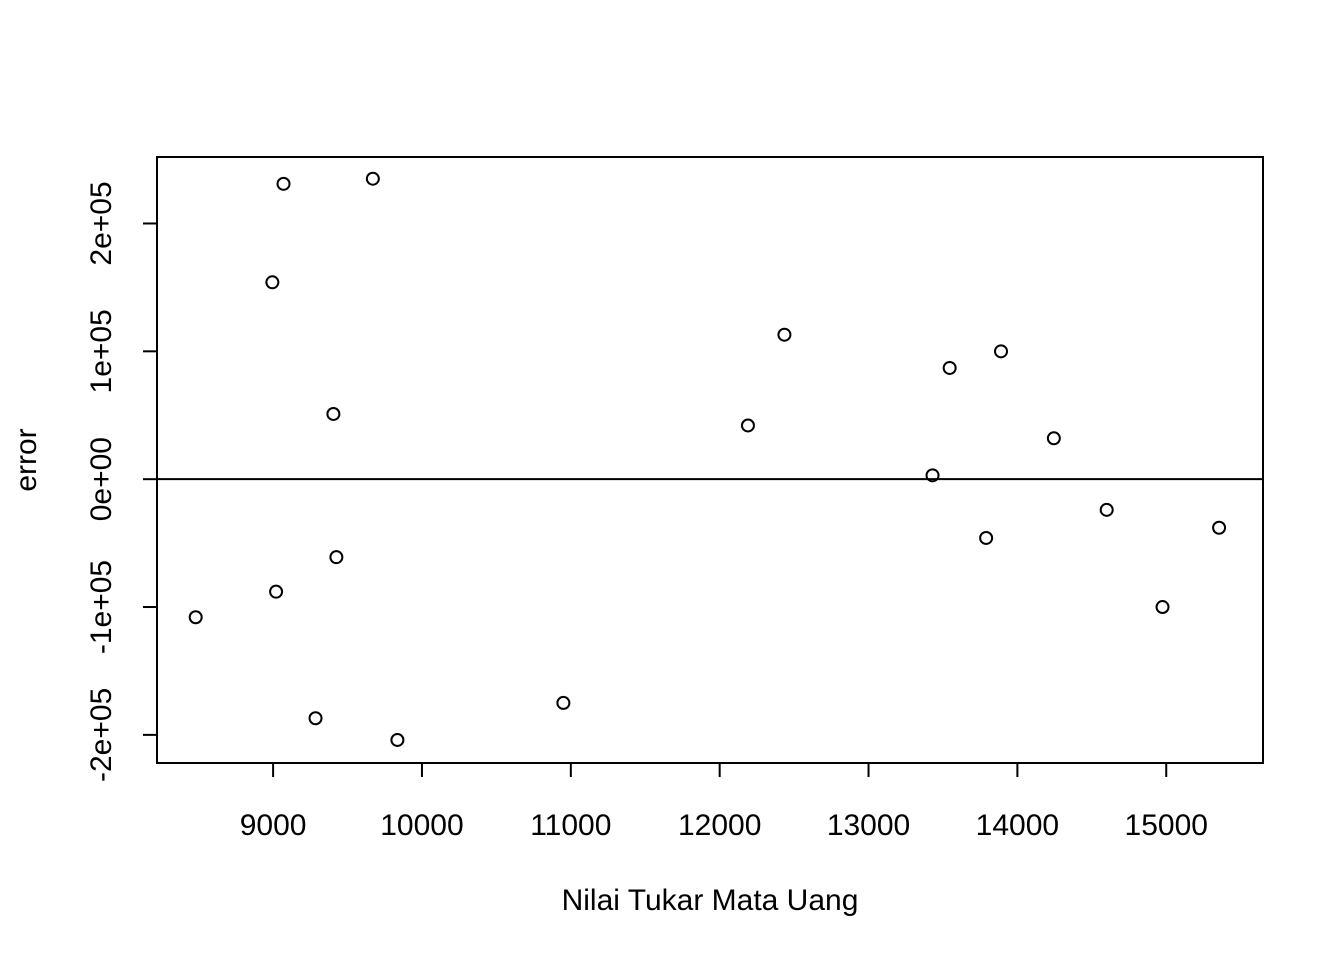  I want to click on x-tick-label: 9000, so click(273, 825).